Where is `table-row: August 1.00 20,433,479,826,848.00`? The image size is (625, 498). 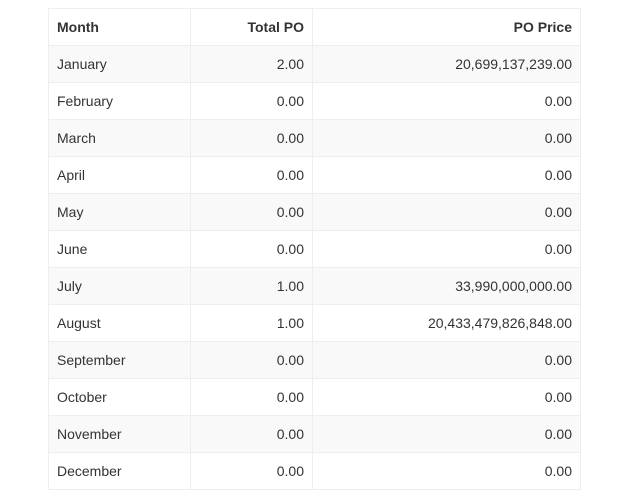
table-row: August 1.00 20,433,479,826,848.00 is located at coordinates (314, 323).